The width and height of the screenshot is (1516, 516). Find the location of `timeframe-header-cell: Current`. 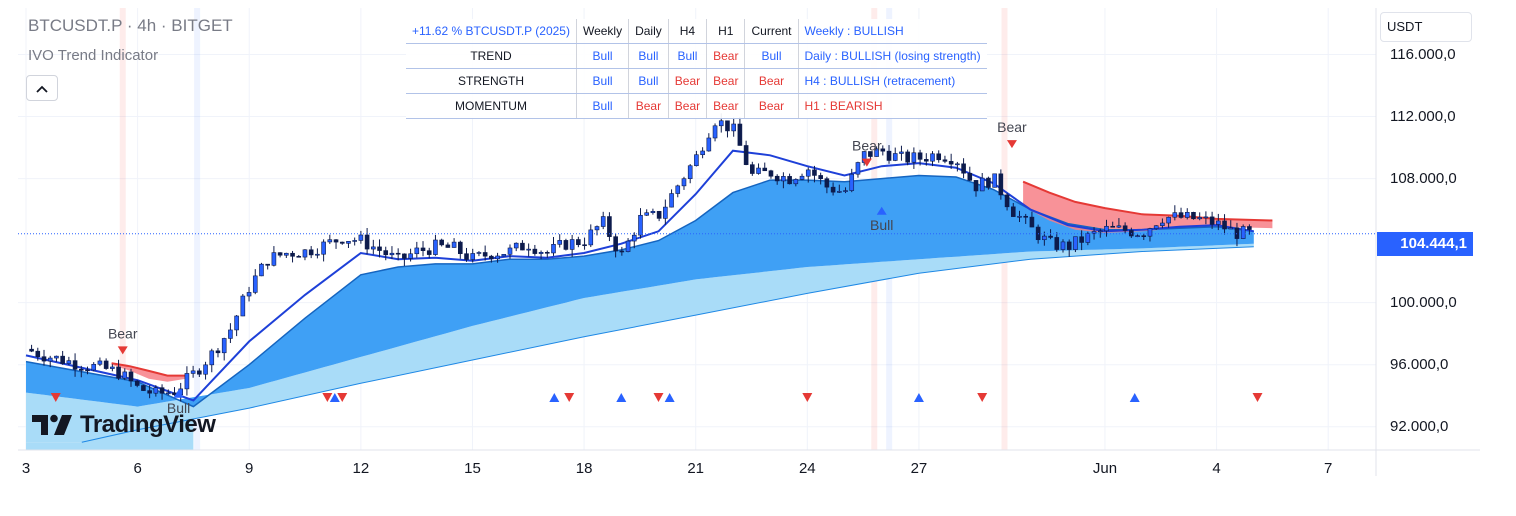

timeframe-header-cell: Current is located at coordinates (771, 31).